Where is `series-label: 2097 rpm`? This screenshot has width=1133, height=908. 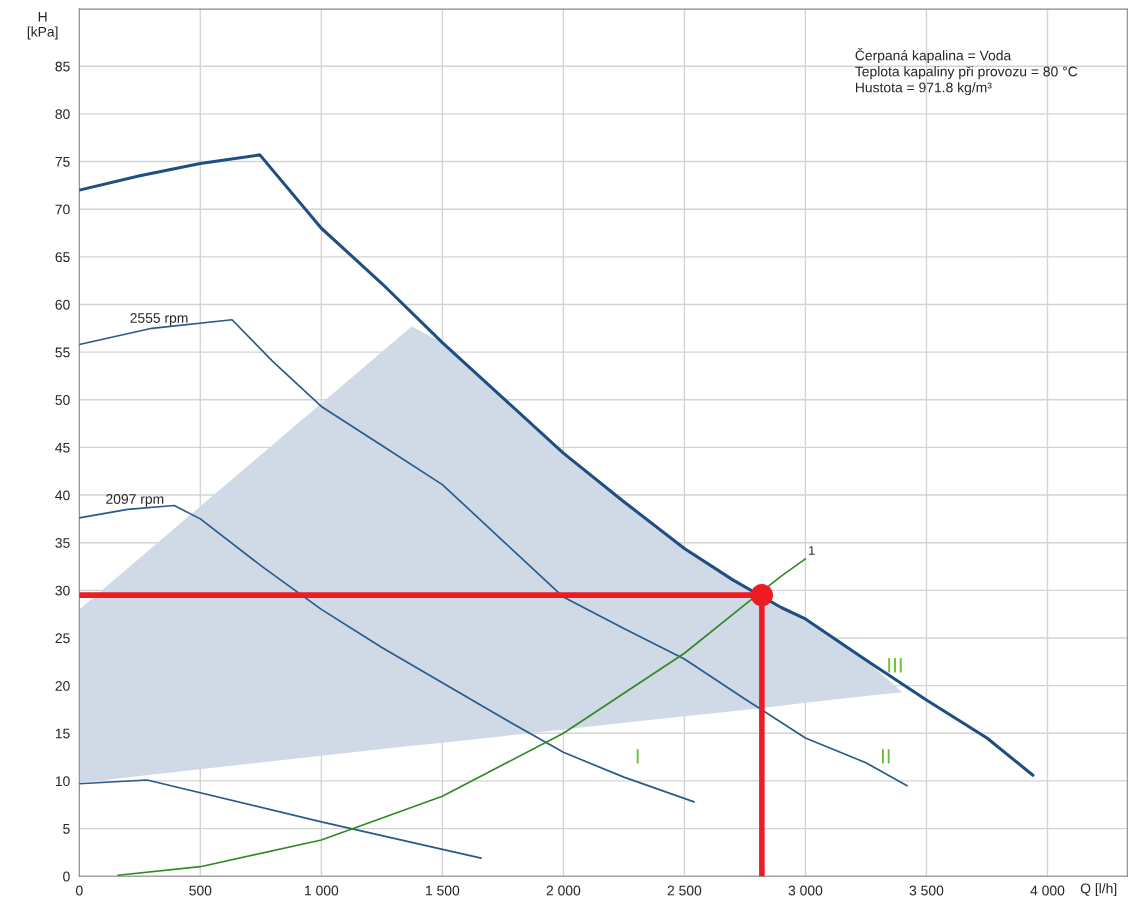 series-label: 2097 rpm is located at coordinates (135, 500).